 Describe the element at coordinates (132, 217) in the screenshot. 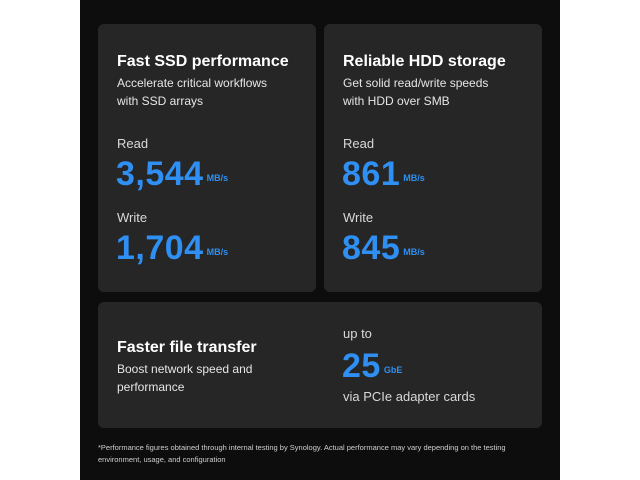

I see `ssd-write-label: Write` at that location.